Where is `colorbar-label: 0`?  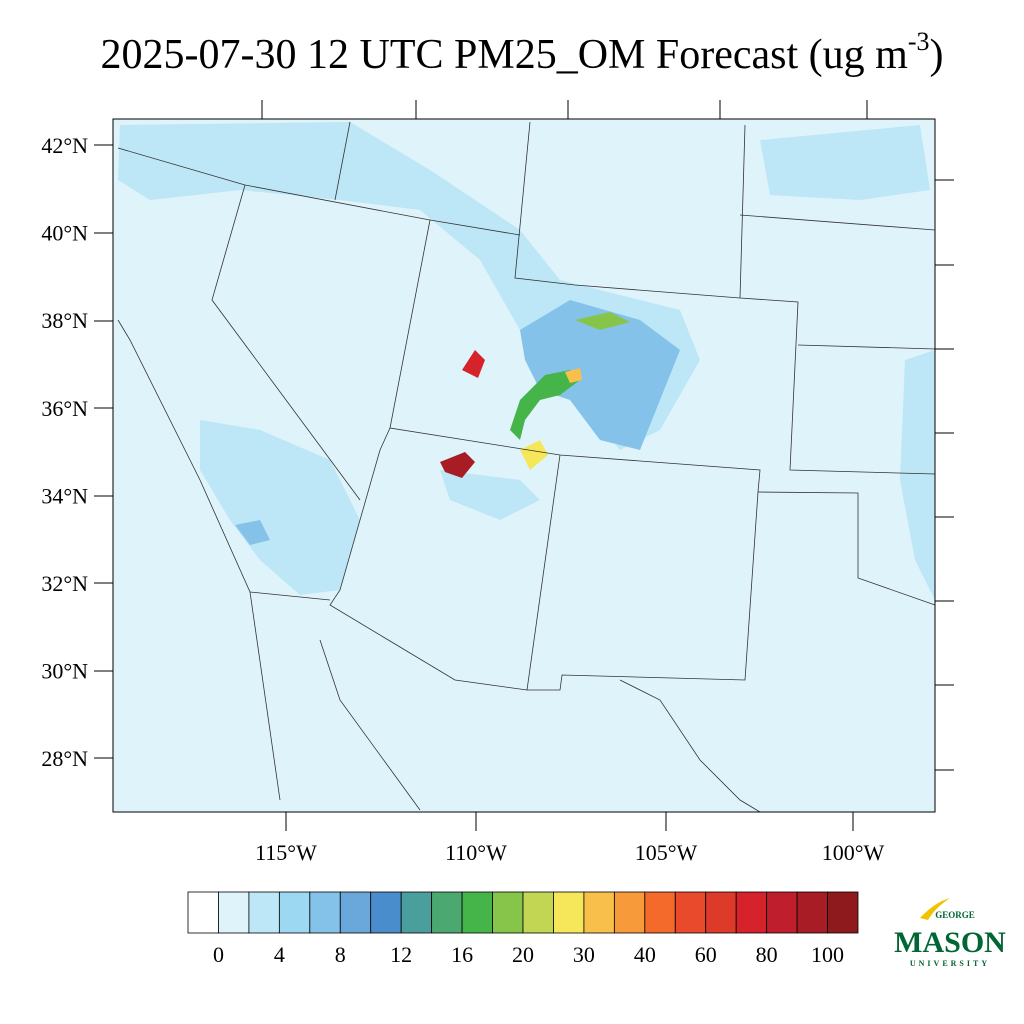
colorbar-label: 0 is located at coordinates (218, 954).